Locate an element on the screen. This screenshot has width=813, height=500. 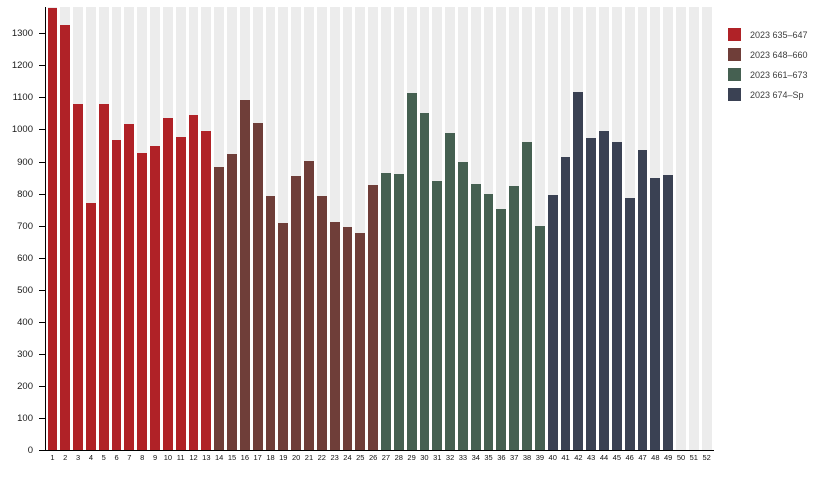
x-axis-label: 6 is located at coordinates (116, 457).